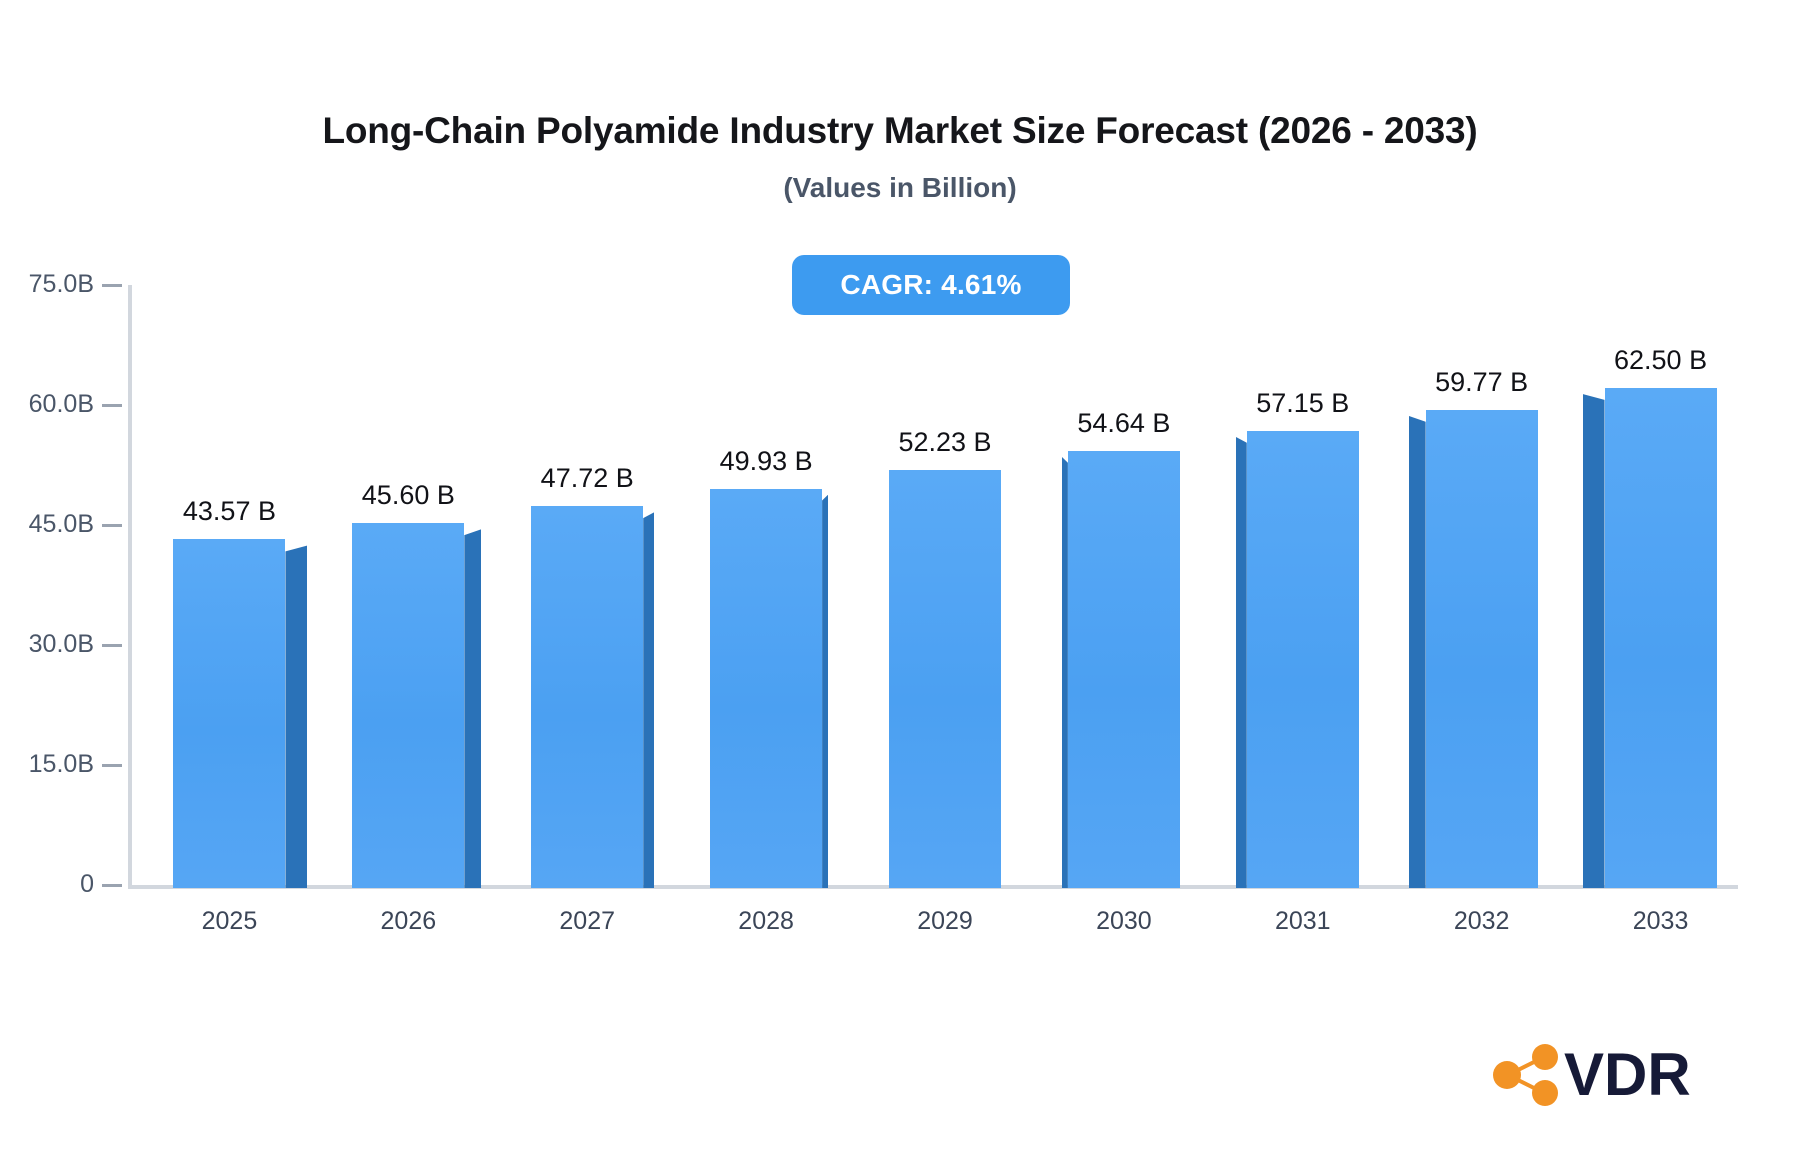 The width and height of the screenshot is (1800, 1156). Describe the element at coordinates (408, 495) in the screenshot. I see `bar-value-label: 45.60 B` at that location.